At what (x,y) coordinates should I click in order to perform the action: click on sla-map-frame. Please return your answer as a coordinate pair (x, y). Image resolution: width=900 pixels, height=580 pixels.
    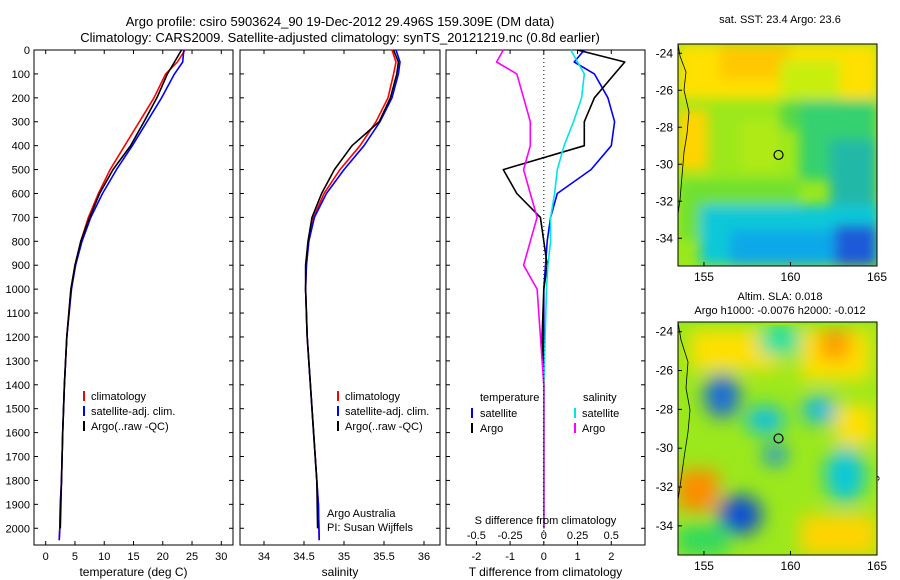
    Looking at the image, I should click on (777, 438).